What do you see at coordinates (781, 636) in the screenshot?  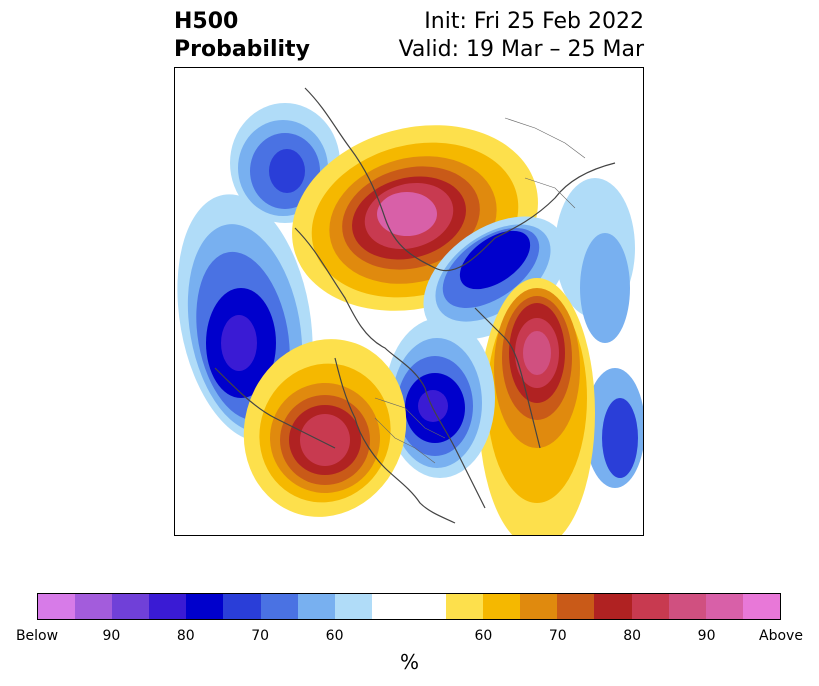 I see `colorbar-tick-label: Above` at bounding box center [781, 636].